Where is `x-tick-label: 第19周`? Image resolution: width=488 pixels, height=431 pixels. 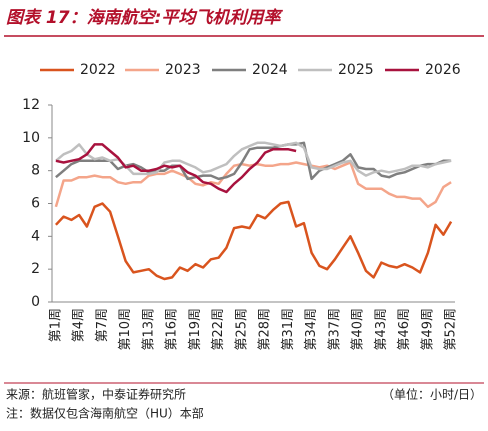
x-tick-label: 第19周 is located at coordinates (195, 329).